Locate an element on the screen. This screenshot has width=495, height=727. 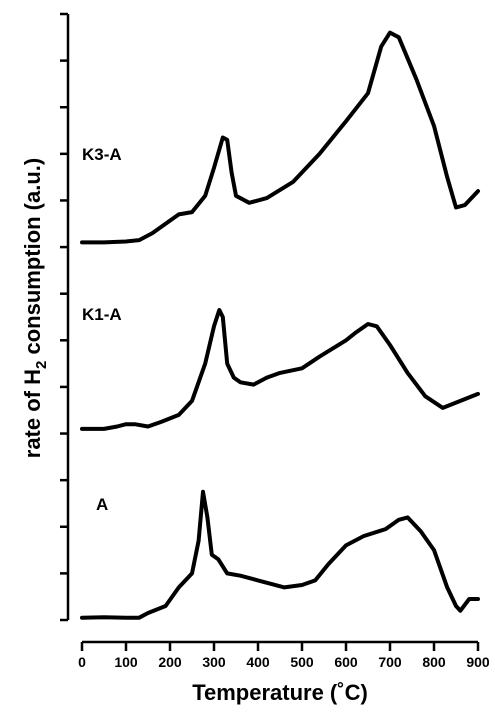
x-tick-label: 400 is located at coordinates (258, 662).